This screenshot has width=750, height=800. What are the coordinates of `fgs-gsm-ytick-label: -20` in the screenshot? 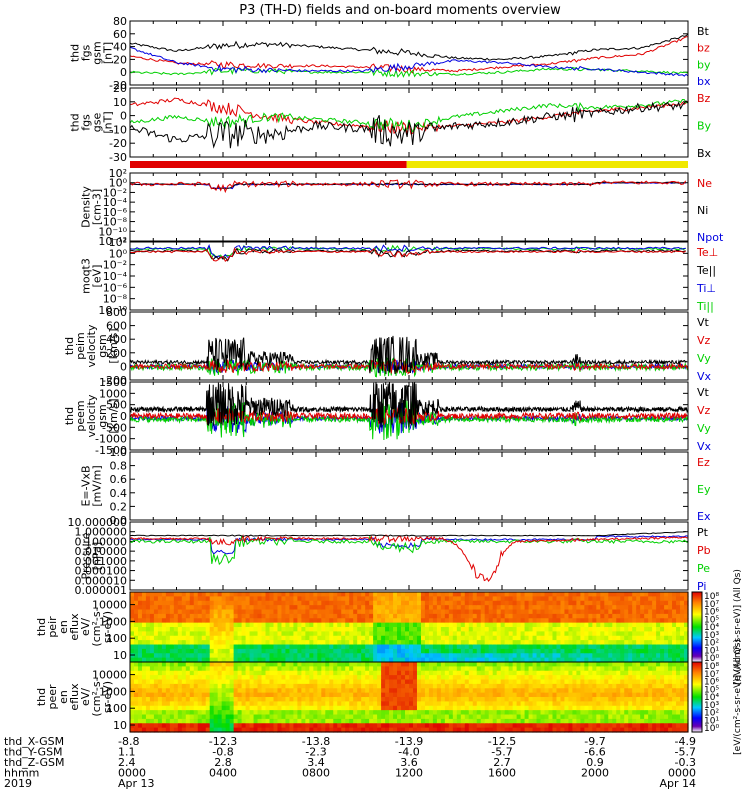 It's located at (118, 85).